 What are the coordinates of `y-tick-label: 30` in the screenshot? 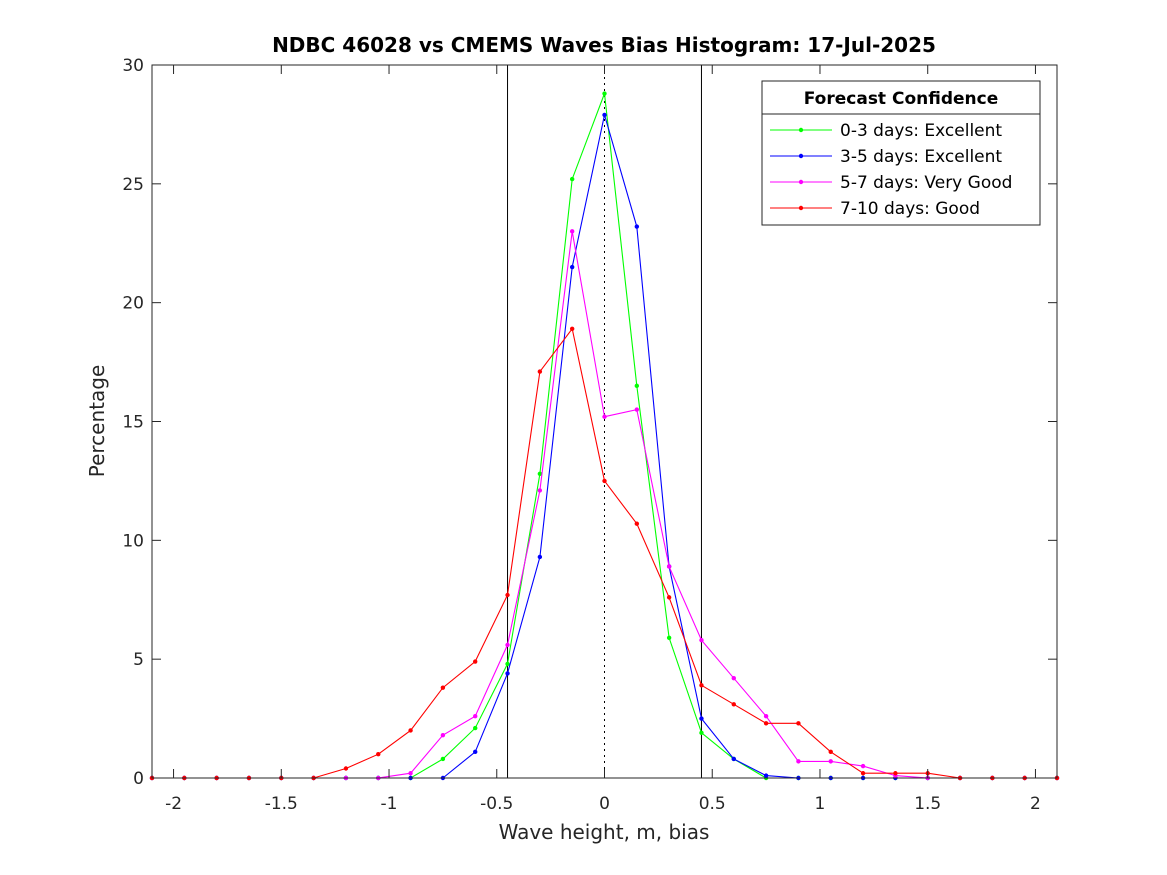 It's located at (133, 66).